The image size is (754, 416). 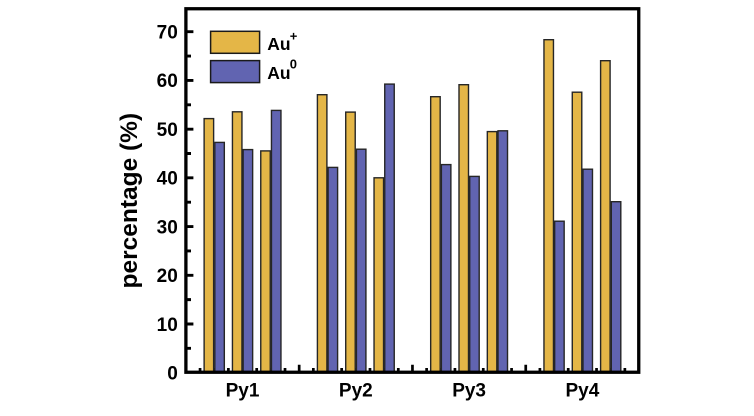 What do you see at coordinates (129, 201) in the screenshot?
I see `svg-text: percentage (%)` at bounding box center [129, 201].